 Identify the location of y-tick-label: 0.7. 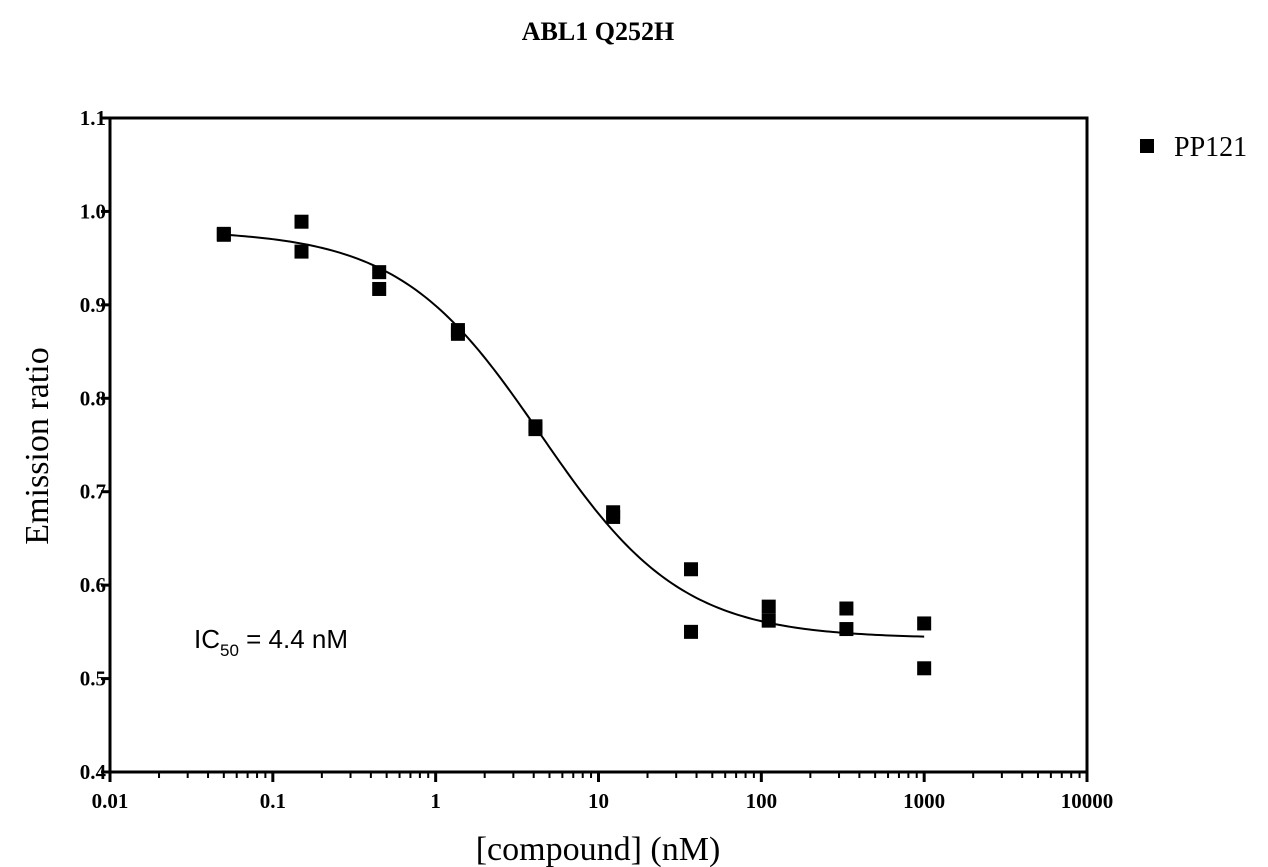
(93, 492).